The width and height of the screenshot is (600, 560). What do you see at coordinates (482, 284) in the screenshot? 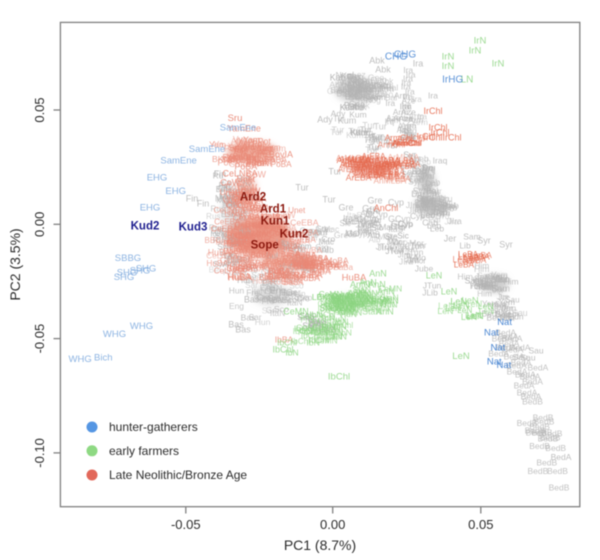
I see `svg-text: Pal` at bounding box center [482, 284].